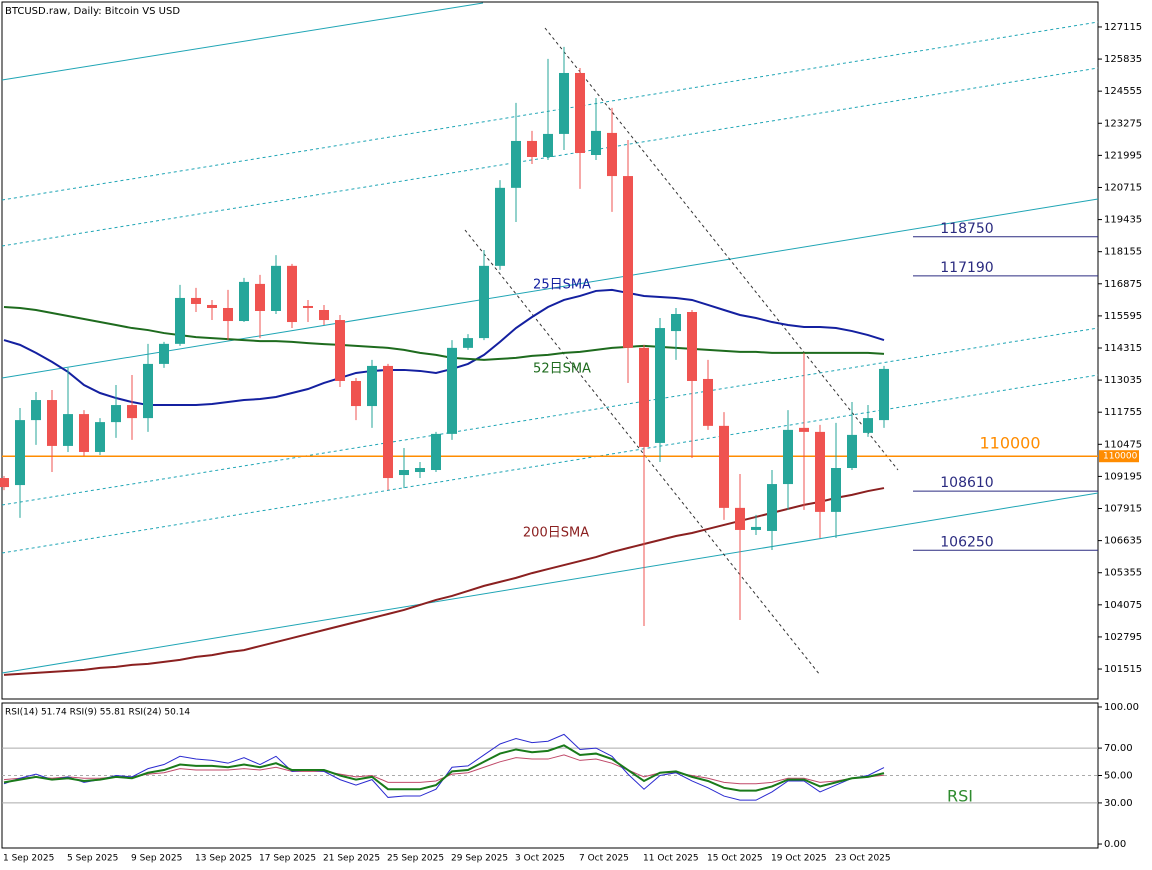 This screenshot has width=1152, height=870. Describe the element at coordinates (1123, 476) in the screenshot. I see `y-tick-label: 109195` at that location.